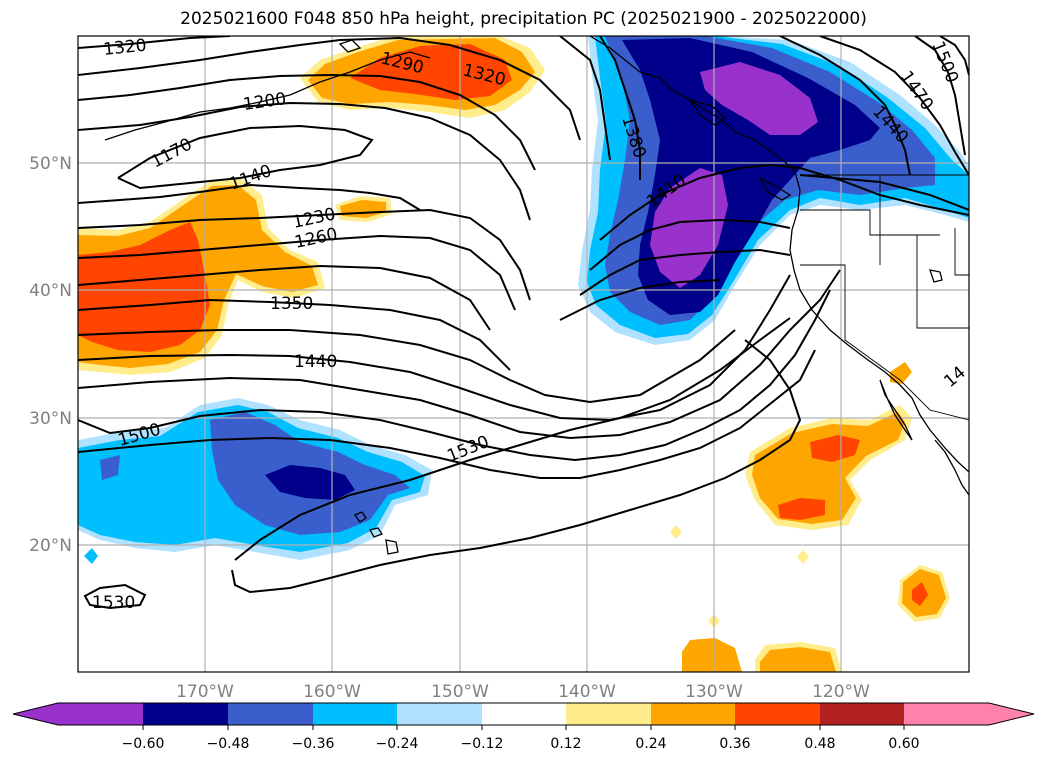 The height and width of the screenshot is (765, 1047). What do you see at coordinates (228, 744) in the screenshot?
I see `colorbar-tick-label: −0.48` at bounding box center [228, 744].